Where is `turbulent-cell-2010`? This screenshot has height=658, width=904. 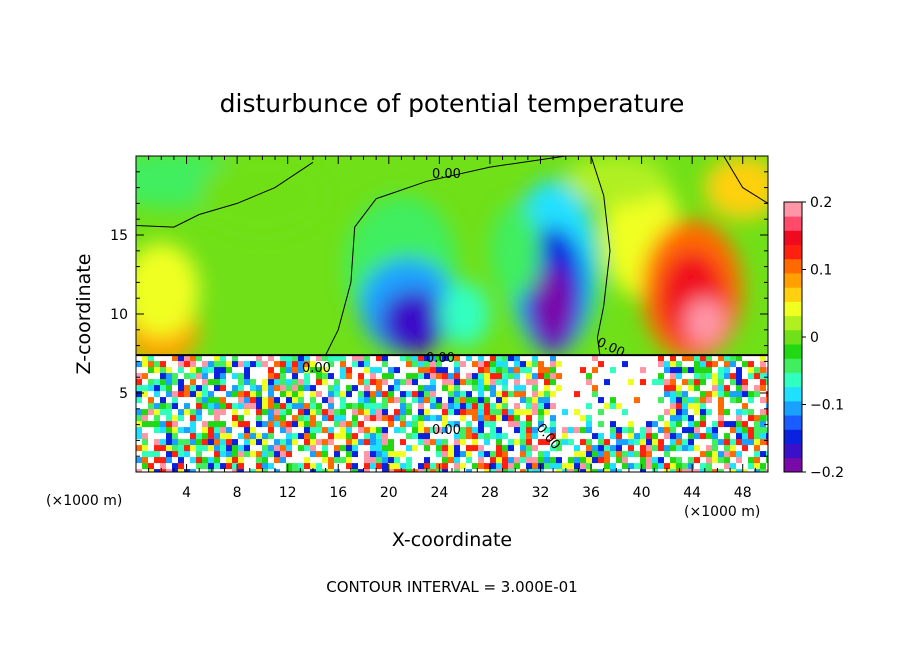
turbulent-cell-2010 is located at coordinates (751, 466).